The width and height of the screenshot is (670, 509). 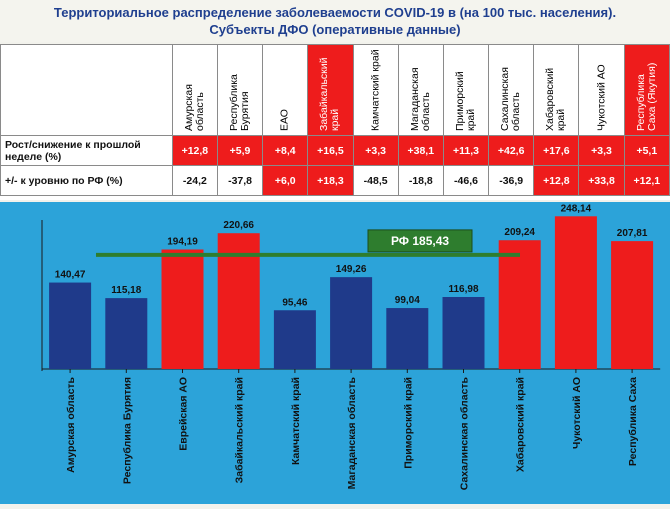 I want to click on x-tick-label: Приморский край, so click(x=408, y=423).